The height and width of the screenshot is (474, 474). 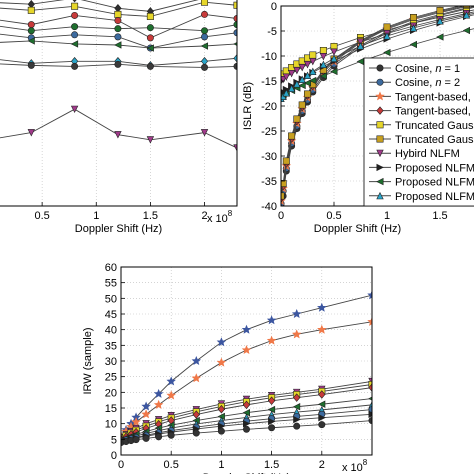 What do you see at coordinates (111, 268) in the screenshot?
I see `y-tick-label: 60` at bounding box center [111, 268].